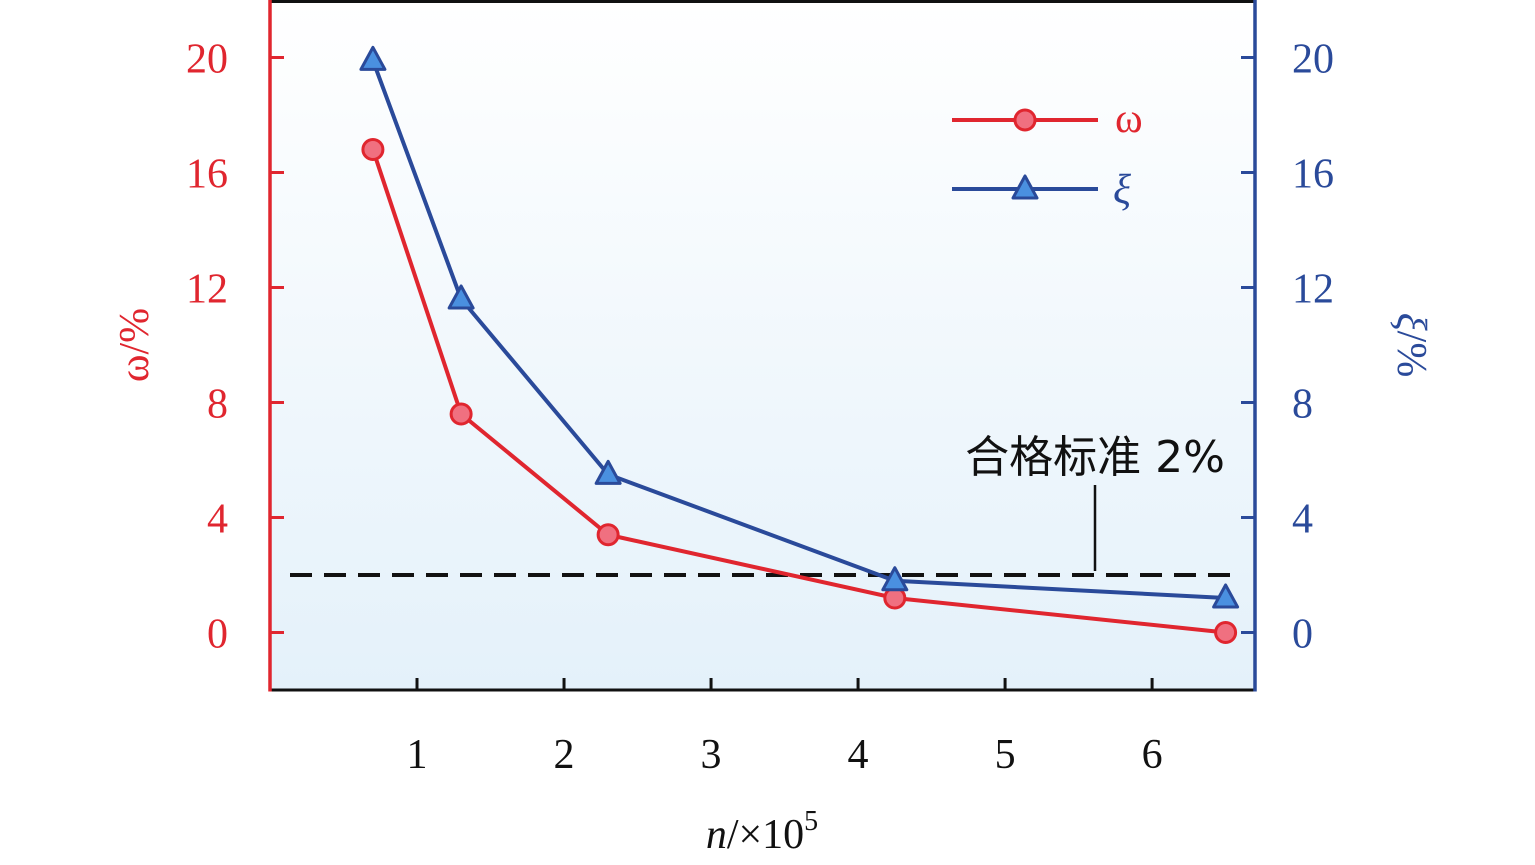 Image resolution: width=1535 pixels, height=865 pixels. What do you see at coordinates (1047, 154) in the screenshot?
I see `legend: ω ξ` at bounding box center [1047, 154].